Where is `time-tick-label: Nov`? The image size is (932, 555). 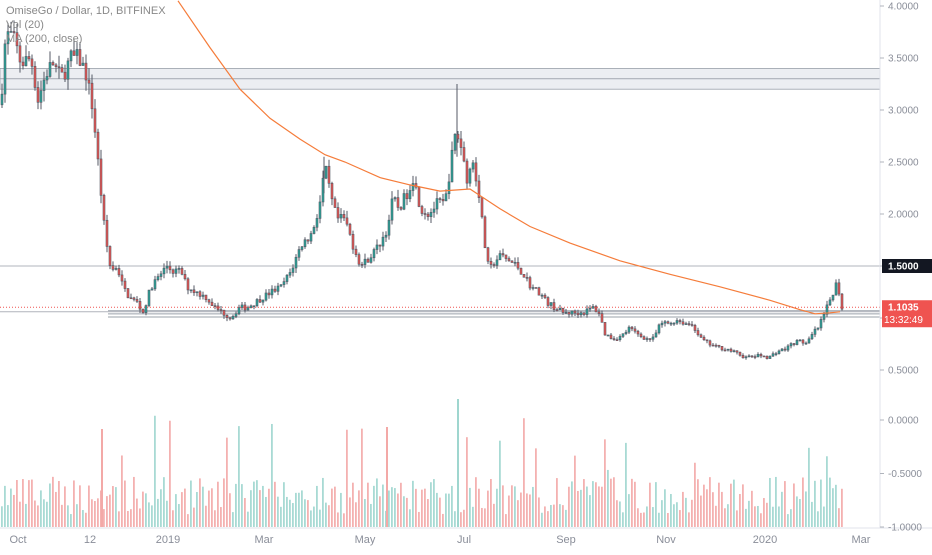 time-tick-label: Nov is located at coordinates (666, 540).